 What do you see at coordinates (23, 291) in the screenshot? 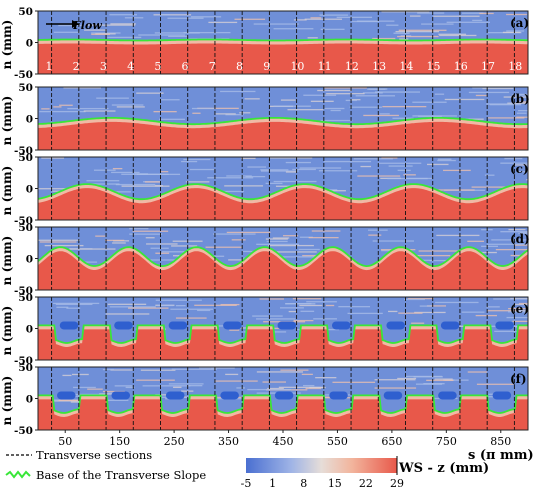
I see `y-tick-label: -50` at bounding box center [23, 291].